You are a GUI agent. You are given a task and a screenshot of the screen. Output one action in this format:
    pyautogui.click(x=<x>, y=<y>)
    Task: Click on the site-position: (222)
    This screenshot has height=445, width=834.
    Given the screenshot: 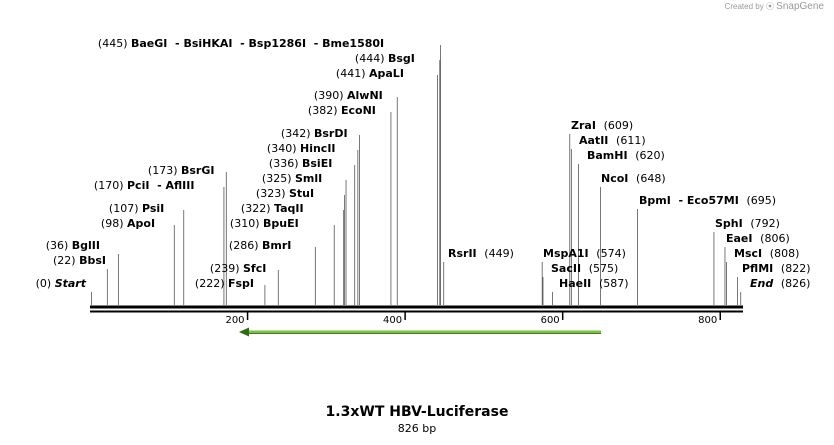 What is the action you would take?
    pyautogui.click(x=211, y=283)
    